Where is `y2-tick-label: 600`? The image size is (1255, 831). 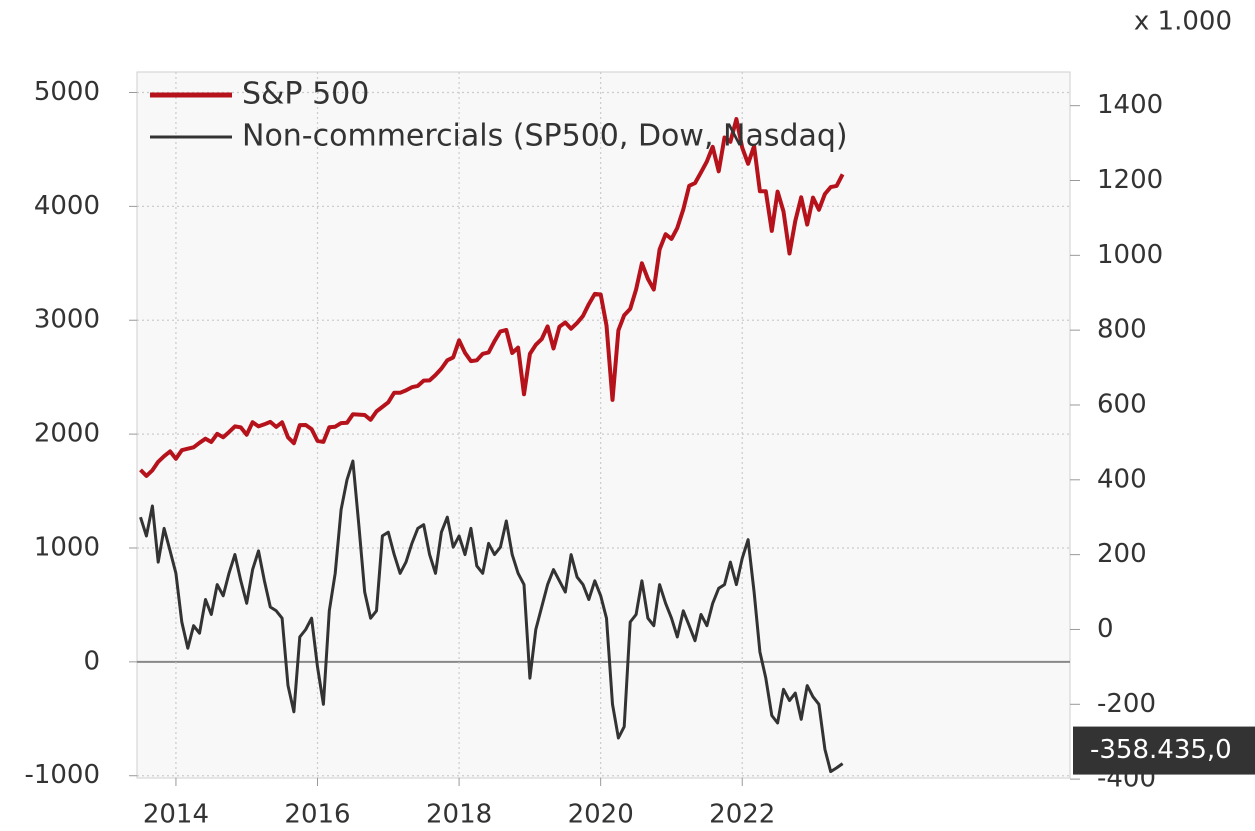
y2-tick-label: 600 is located at coordinates (1122, 404).